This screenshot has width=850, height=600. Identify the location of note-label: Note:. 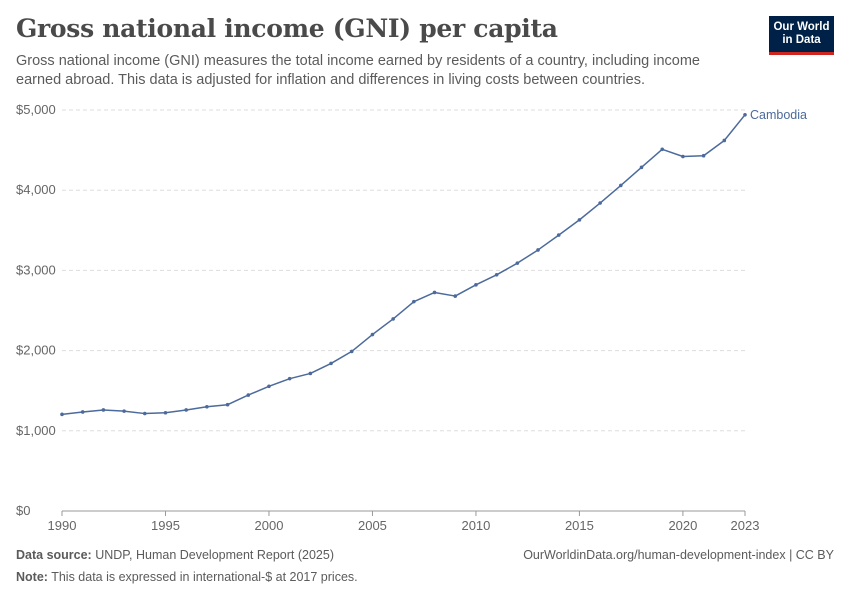
(32, 577).